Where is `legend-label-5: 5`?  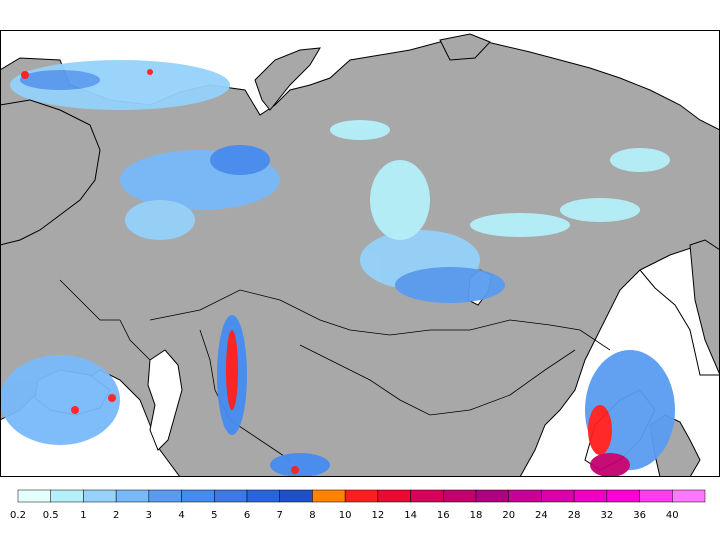
legend-label-5: 5 is located at coordinates (214, 515).